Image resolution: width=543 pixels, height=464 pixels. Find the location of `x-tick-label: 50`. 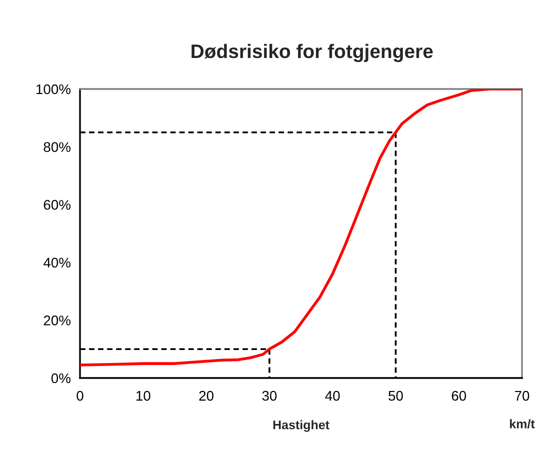

x-tick-label: 50 is located at coordinates (395, 395).